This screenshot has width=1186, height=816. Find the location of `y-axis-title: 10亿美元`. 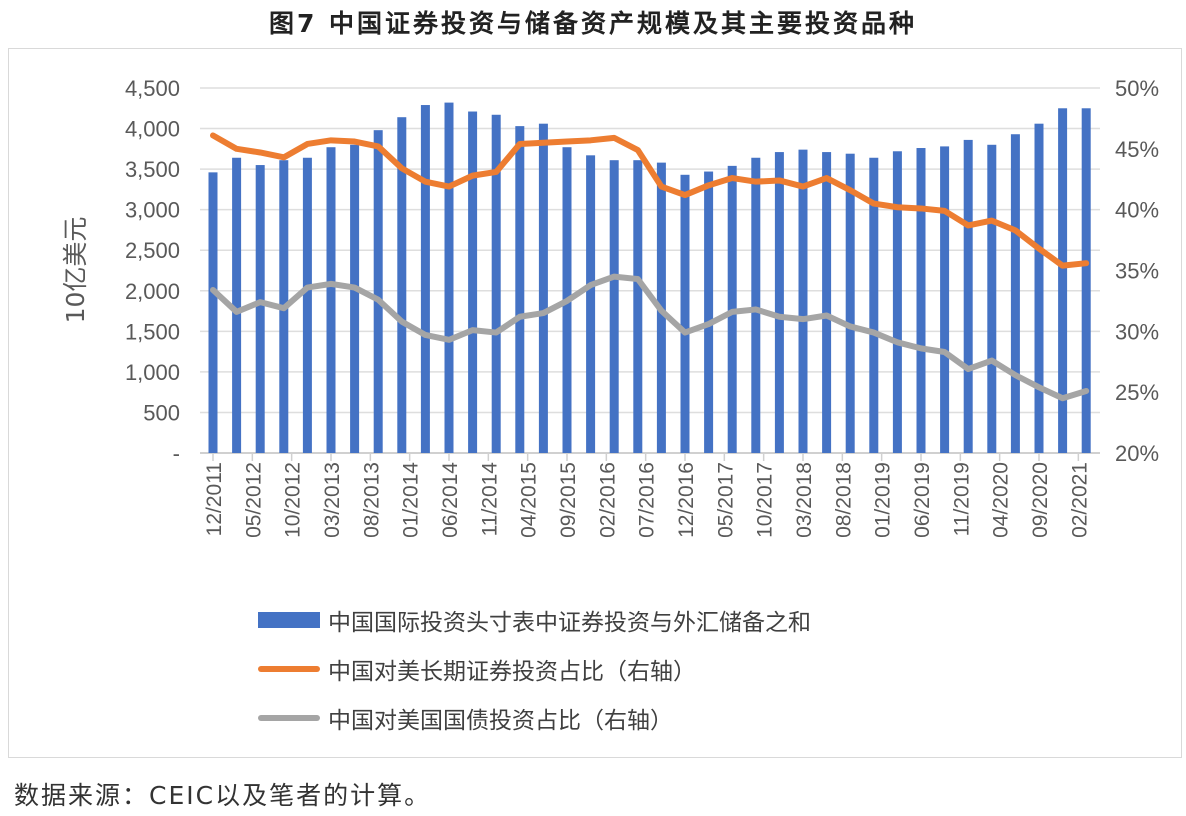

y-axis-title: 10亿美元 is located at coordinates (75, 270).